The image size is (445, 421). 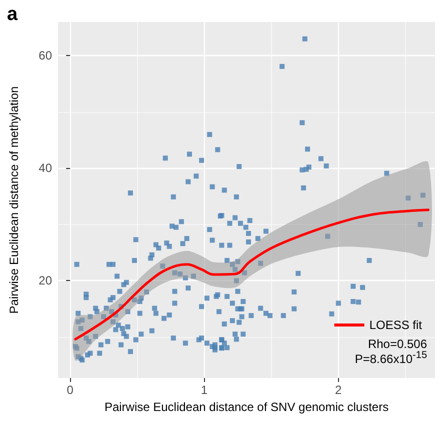 What do you see at coordinates (45, 281) in the screenshot?
I see `y-tick-label: 20` at bounding box center [45, 281].